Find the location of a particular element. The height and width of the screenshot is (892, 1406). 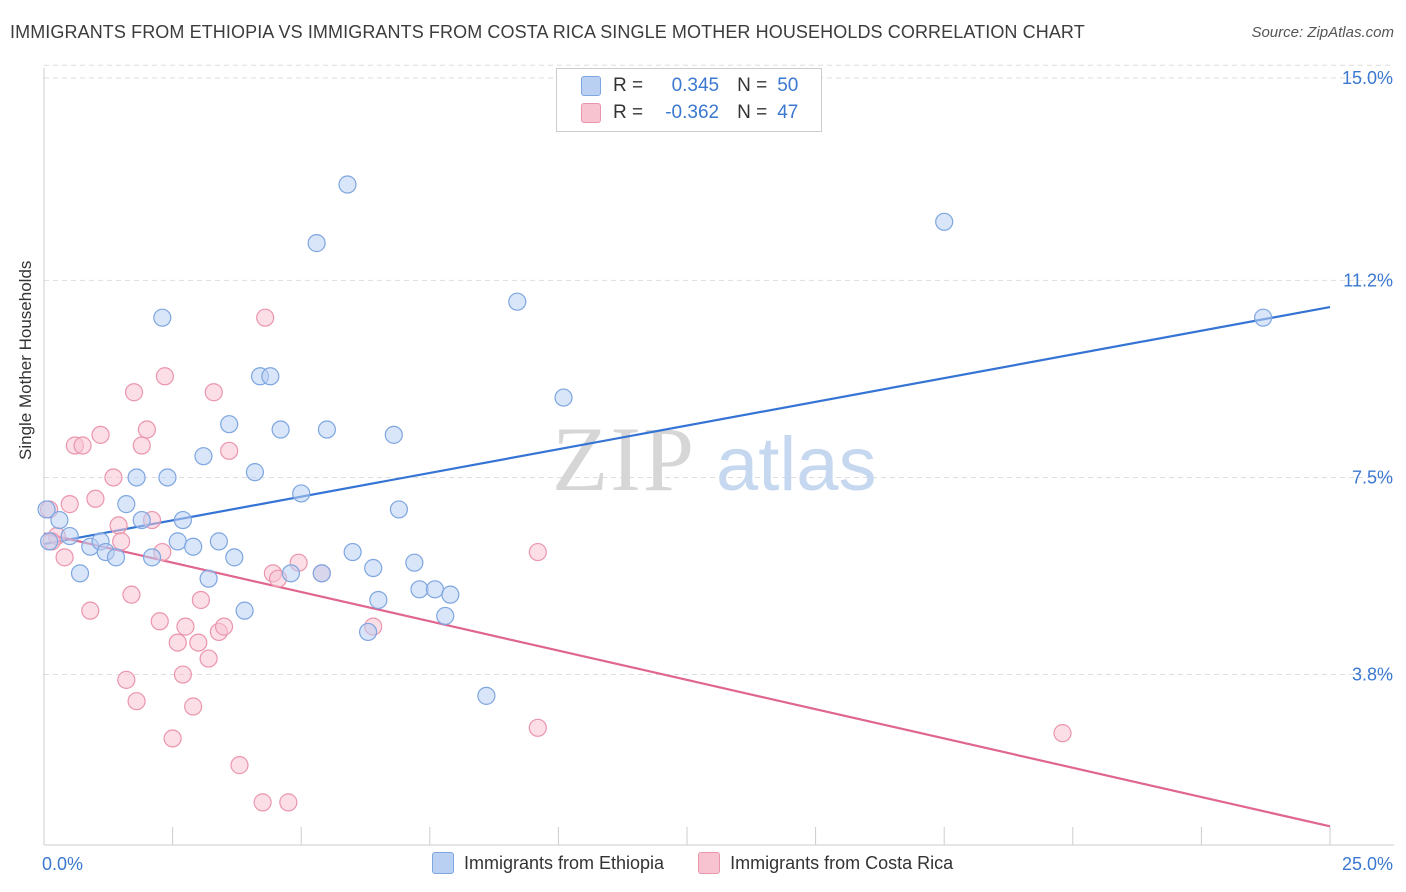

y-tick-labels: 3.8% 7.5% 11.2% 15.0% is located at coordinates (1367, 376).